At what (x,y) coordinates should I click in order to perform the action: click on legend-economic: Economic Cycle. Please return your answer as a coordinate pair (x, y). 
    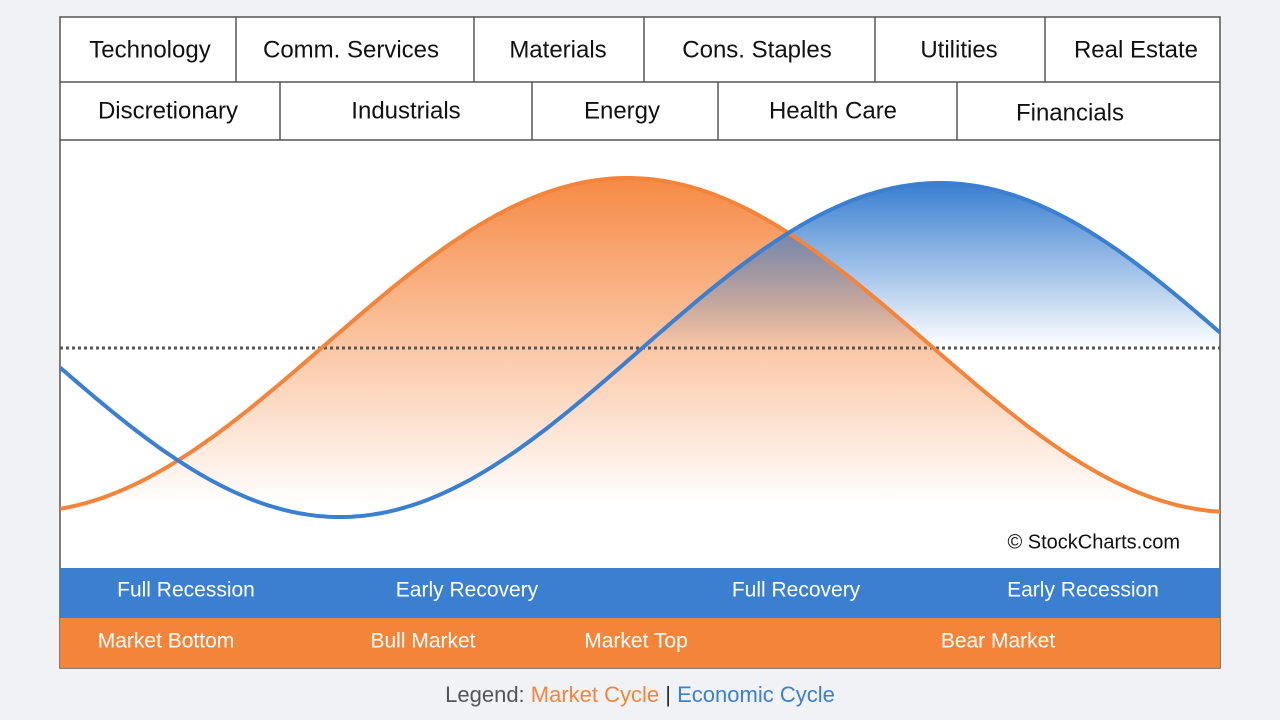
    Looking at the image, I should click on (756, 694).